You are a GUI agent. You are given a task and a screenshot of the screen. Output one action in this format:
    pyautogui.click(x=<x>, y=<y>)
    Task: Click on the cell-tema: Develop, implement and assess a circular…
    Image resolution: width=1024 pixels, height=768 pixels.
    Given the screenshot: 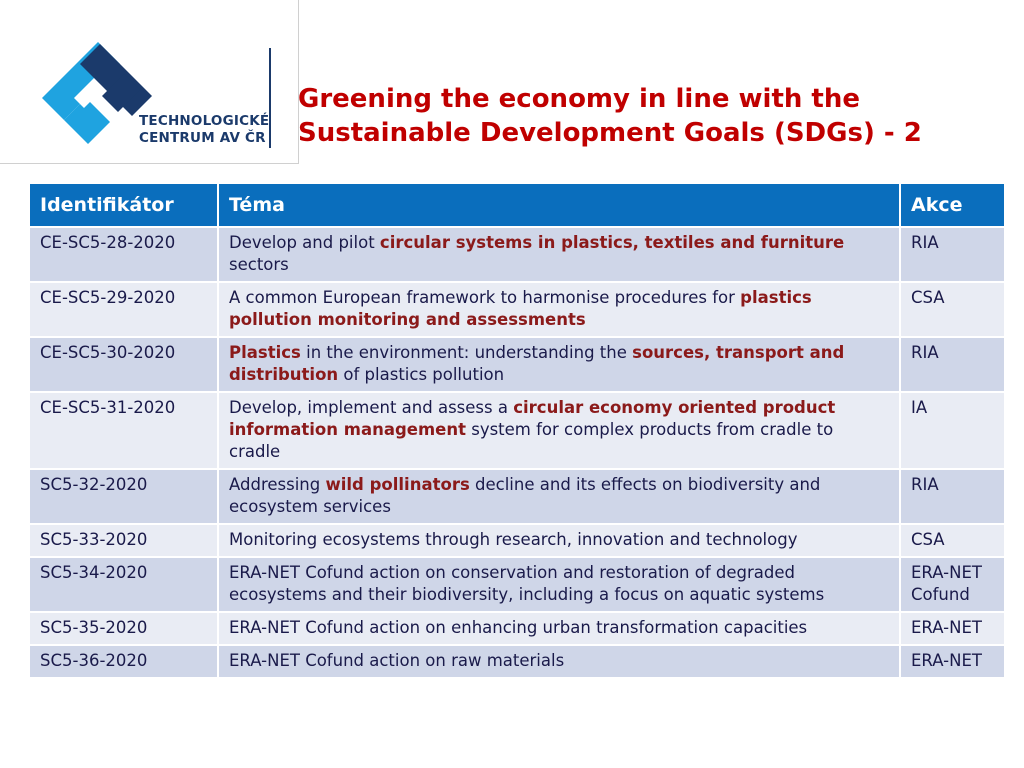 What is the action you would take?
    pyautogui.click(x=559, y=430)
    